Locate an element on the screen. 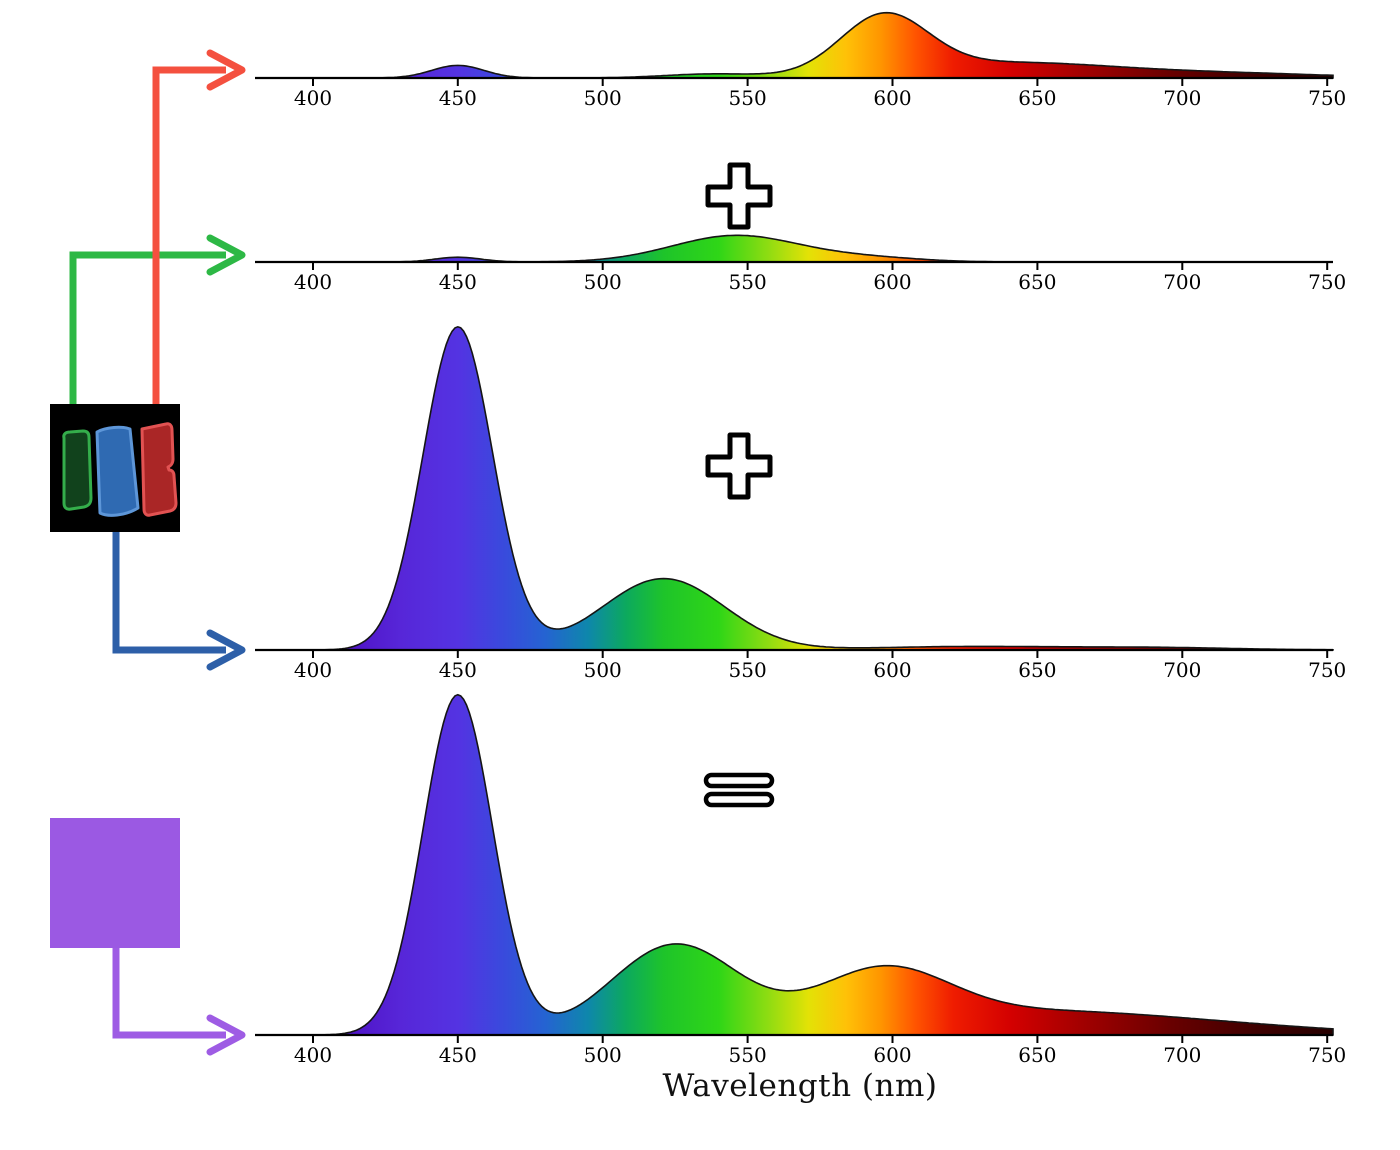 The width and height of the screenshot is (1400, 1150). x-axis-label: Wavelength (nm) is located at coordinates (800, 1086).